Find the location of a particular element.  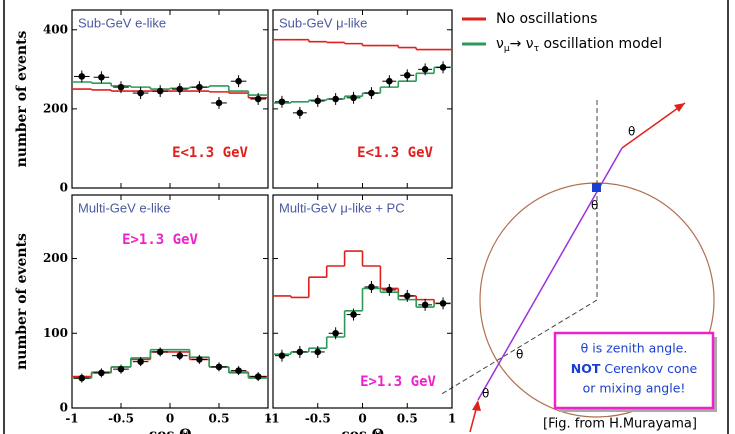

legend-label-part: No oscillations is located at coordinates (546, 19).